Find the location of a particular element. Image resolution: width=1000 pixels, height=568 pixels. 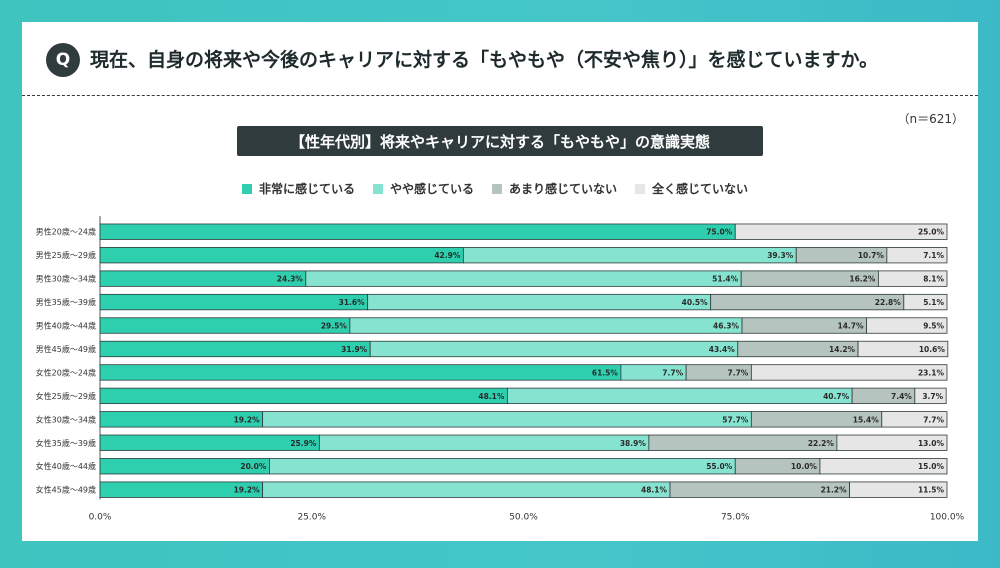

data-label: 16.2% is located at coordinates (862, 279).